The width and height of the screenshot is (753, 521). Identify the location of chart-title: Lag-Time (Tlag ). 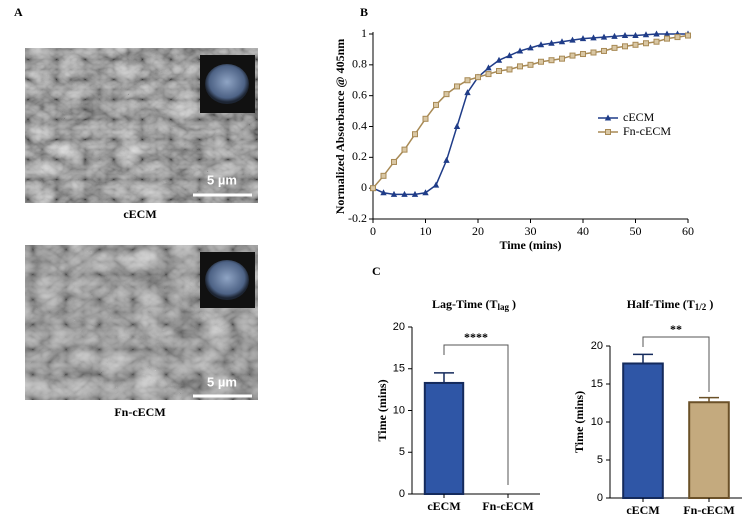
(474, 304).